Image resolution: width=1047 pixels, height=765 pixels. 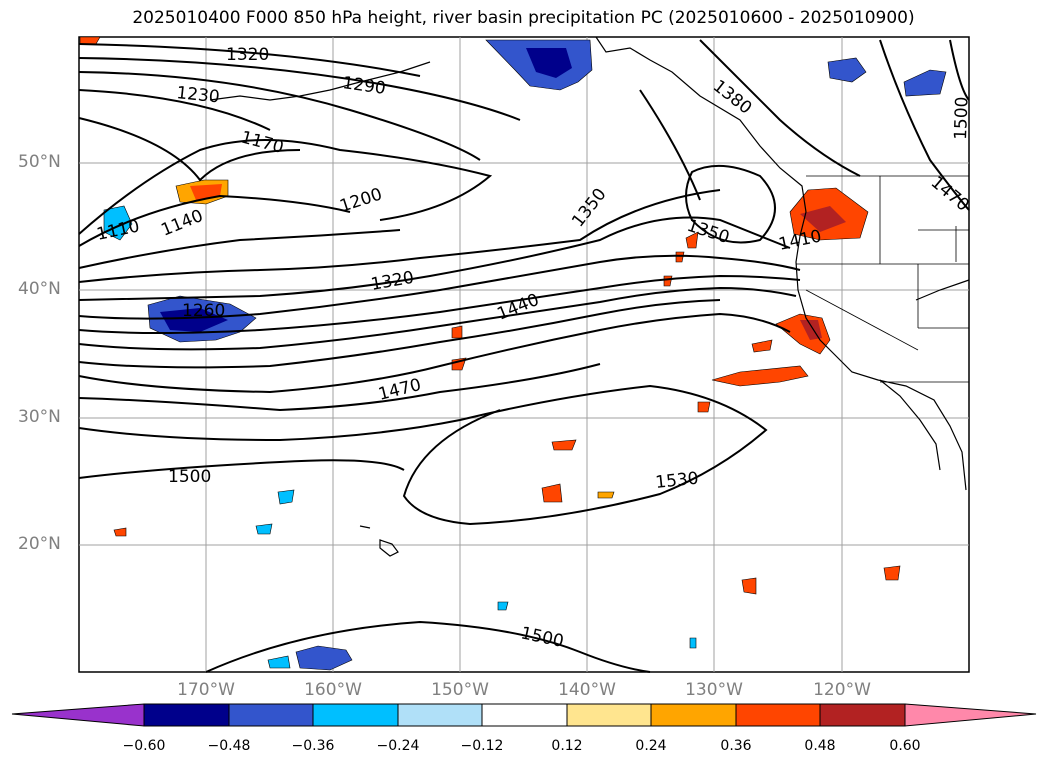 I want to click on lon-label-150w: 150°W, so click(x=460, y=690).